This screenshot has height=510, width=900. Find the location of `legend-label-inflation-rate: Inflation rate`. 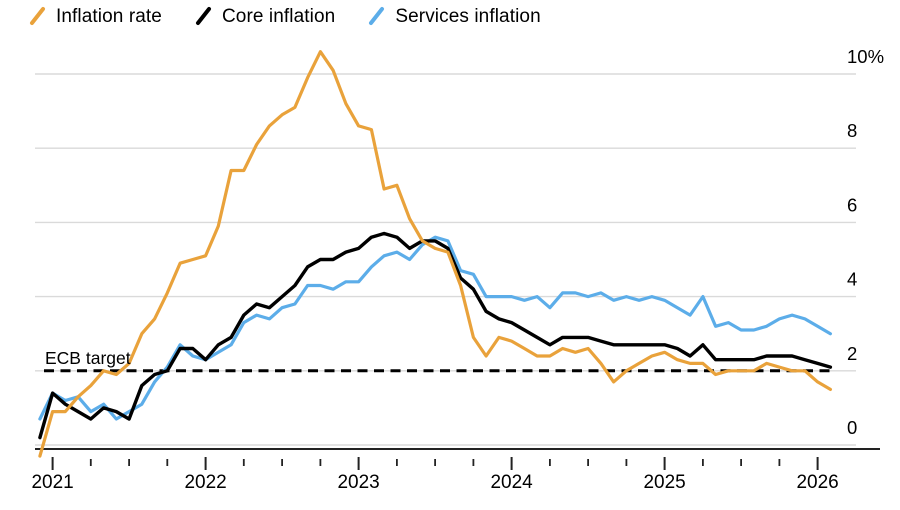

legend-label-inflation-rate: Inflation rate is located at coordinates (109, 16).